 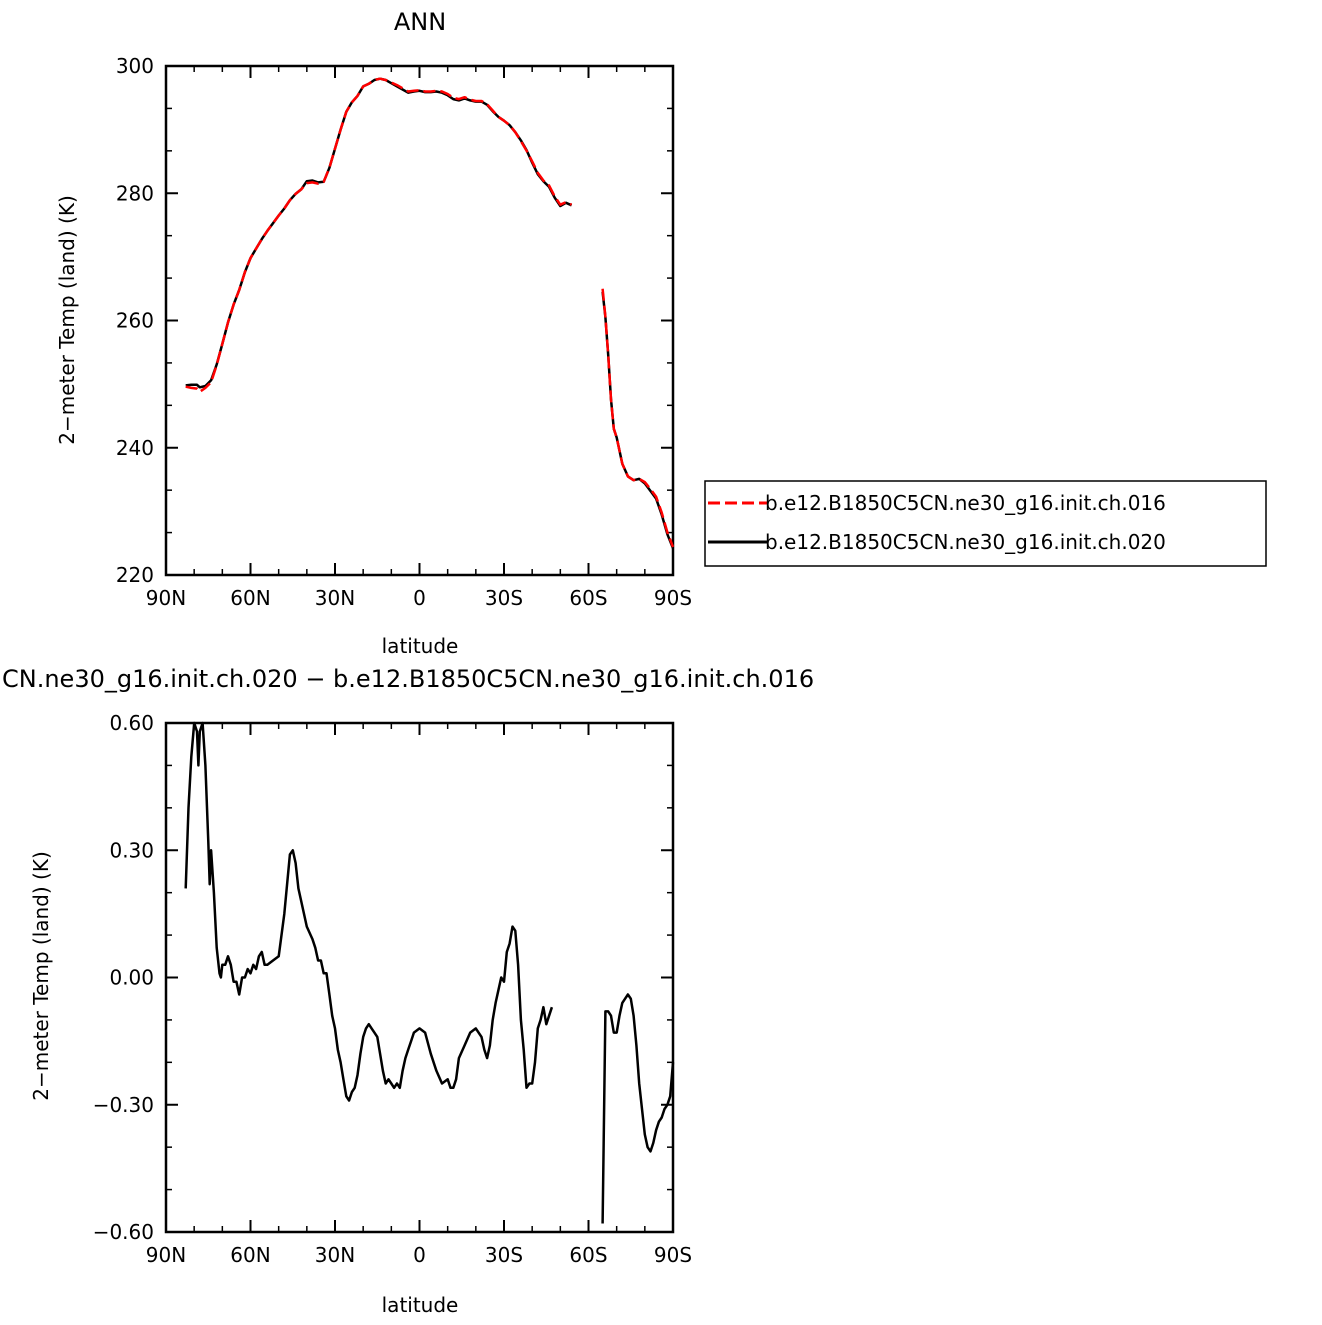 I want to click on top-plot-frame, so click(x=419, y=320).